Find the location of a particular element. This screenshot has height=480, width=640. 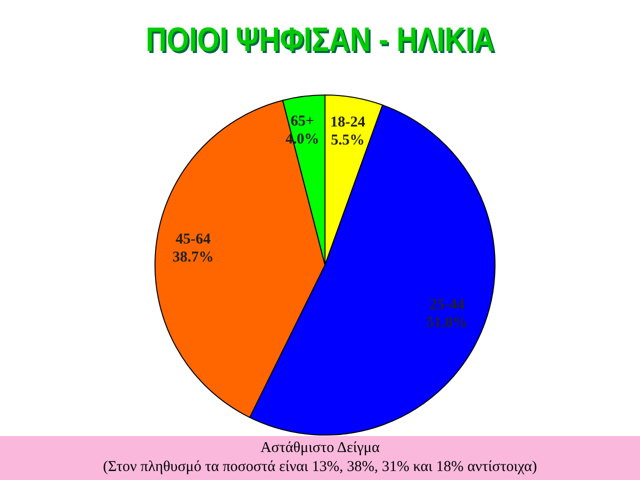

chart-title: ΠΟΙΟΙ ΨΗΦΙΣΑΝ - ΗΛΙΚΙΑ is located at coordinates (320, 40).